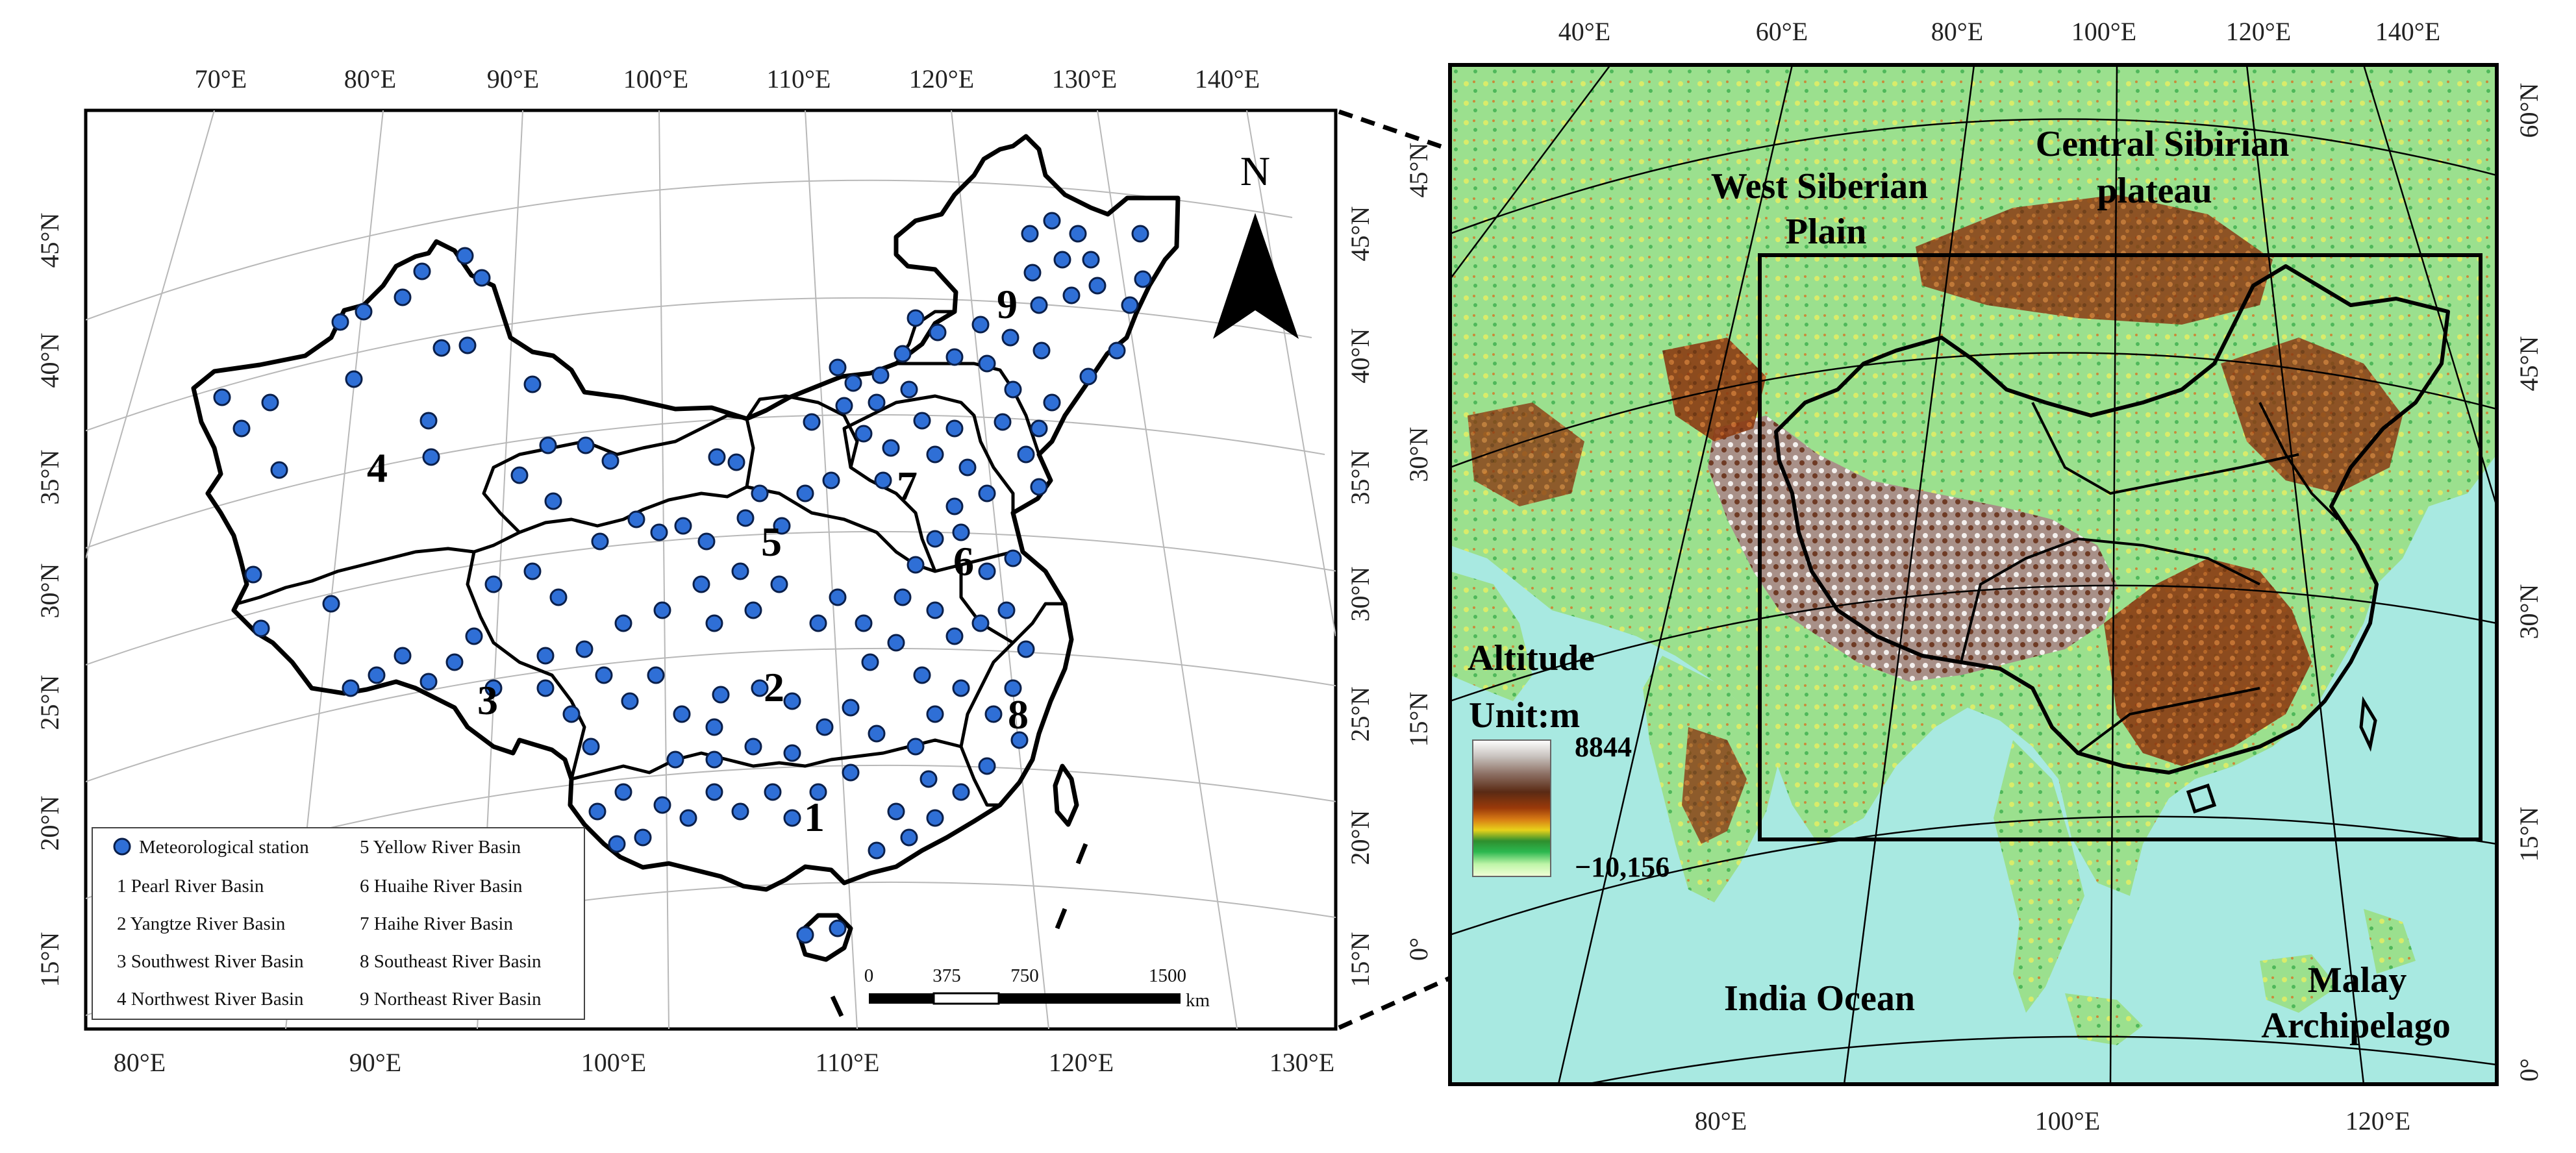  I want to click on basin-number-9: 9, so click(1007, 304).